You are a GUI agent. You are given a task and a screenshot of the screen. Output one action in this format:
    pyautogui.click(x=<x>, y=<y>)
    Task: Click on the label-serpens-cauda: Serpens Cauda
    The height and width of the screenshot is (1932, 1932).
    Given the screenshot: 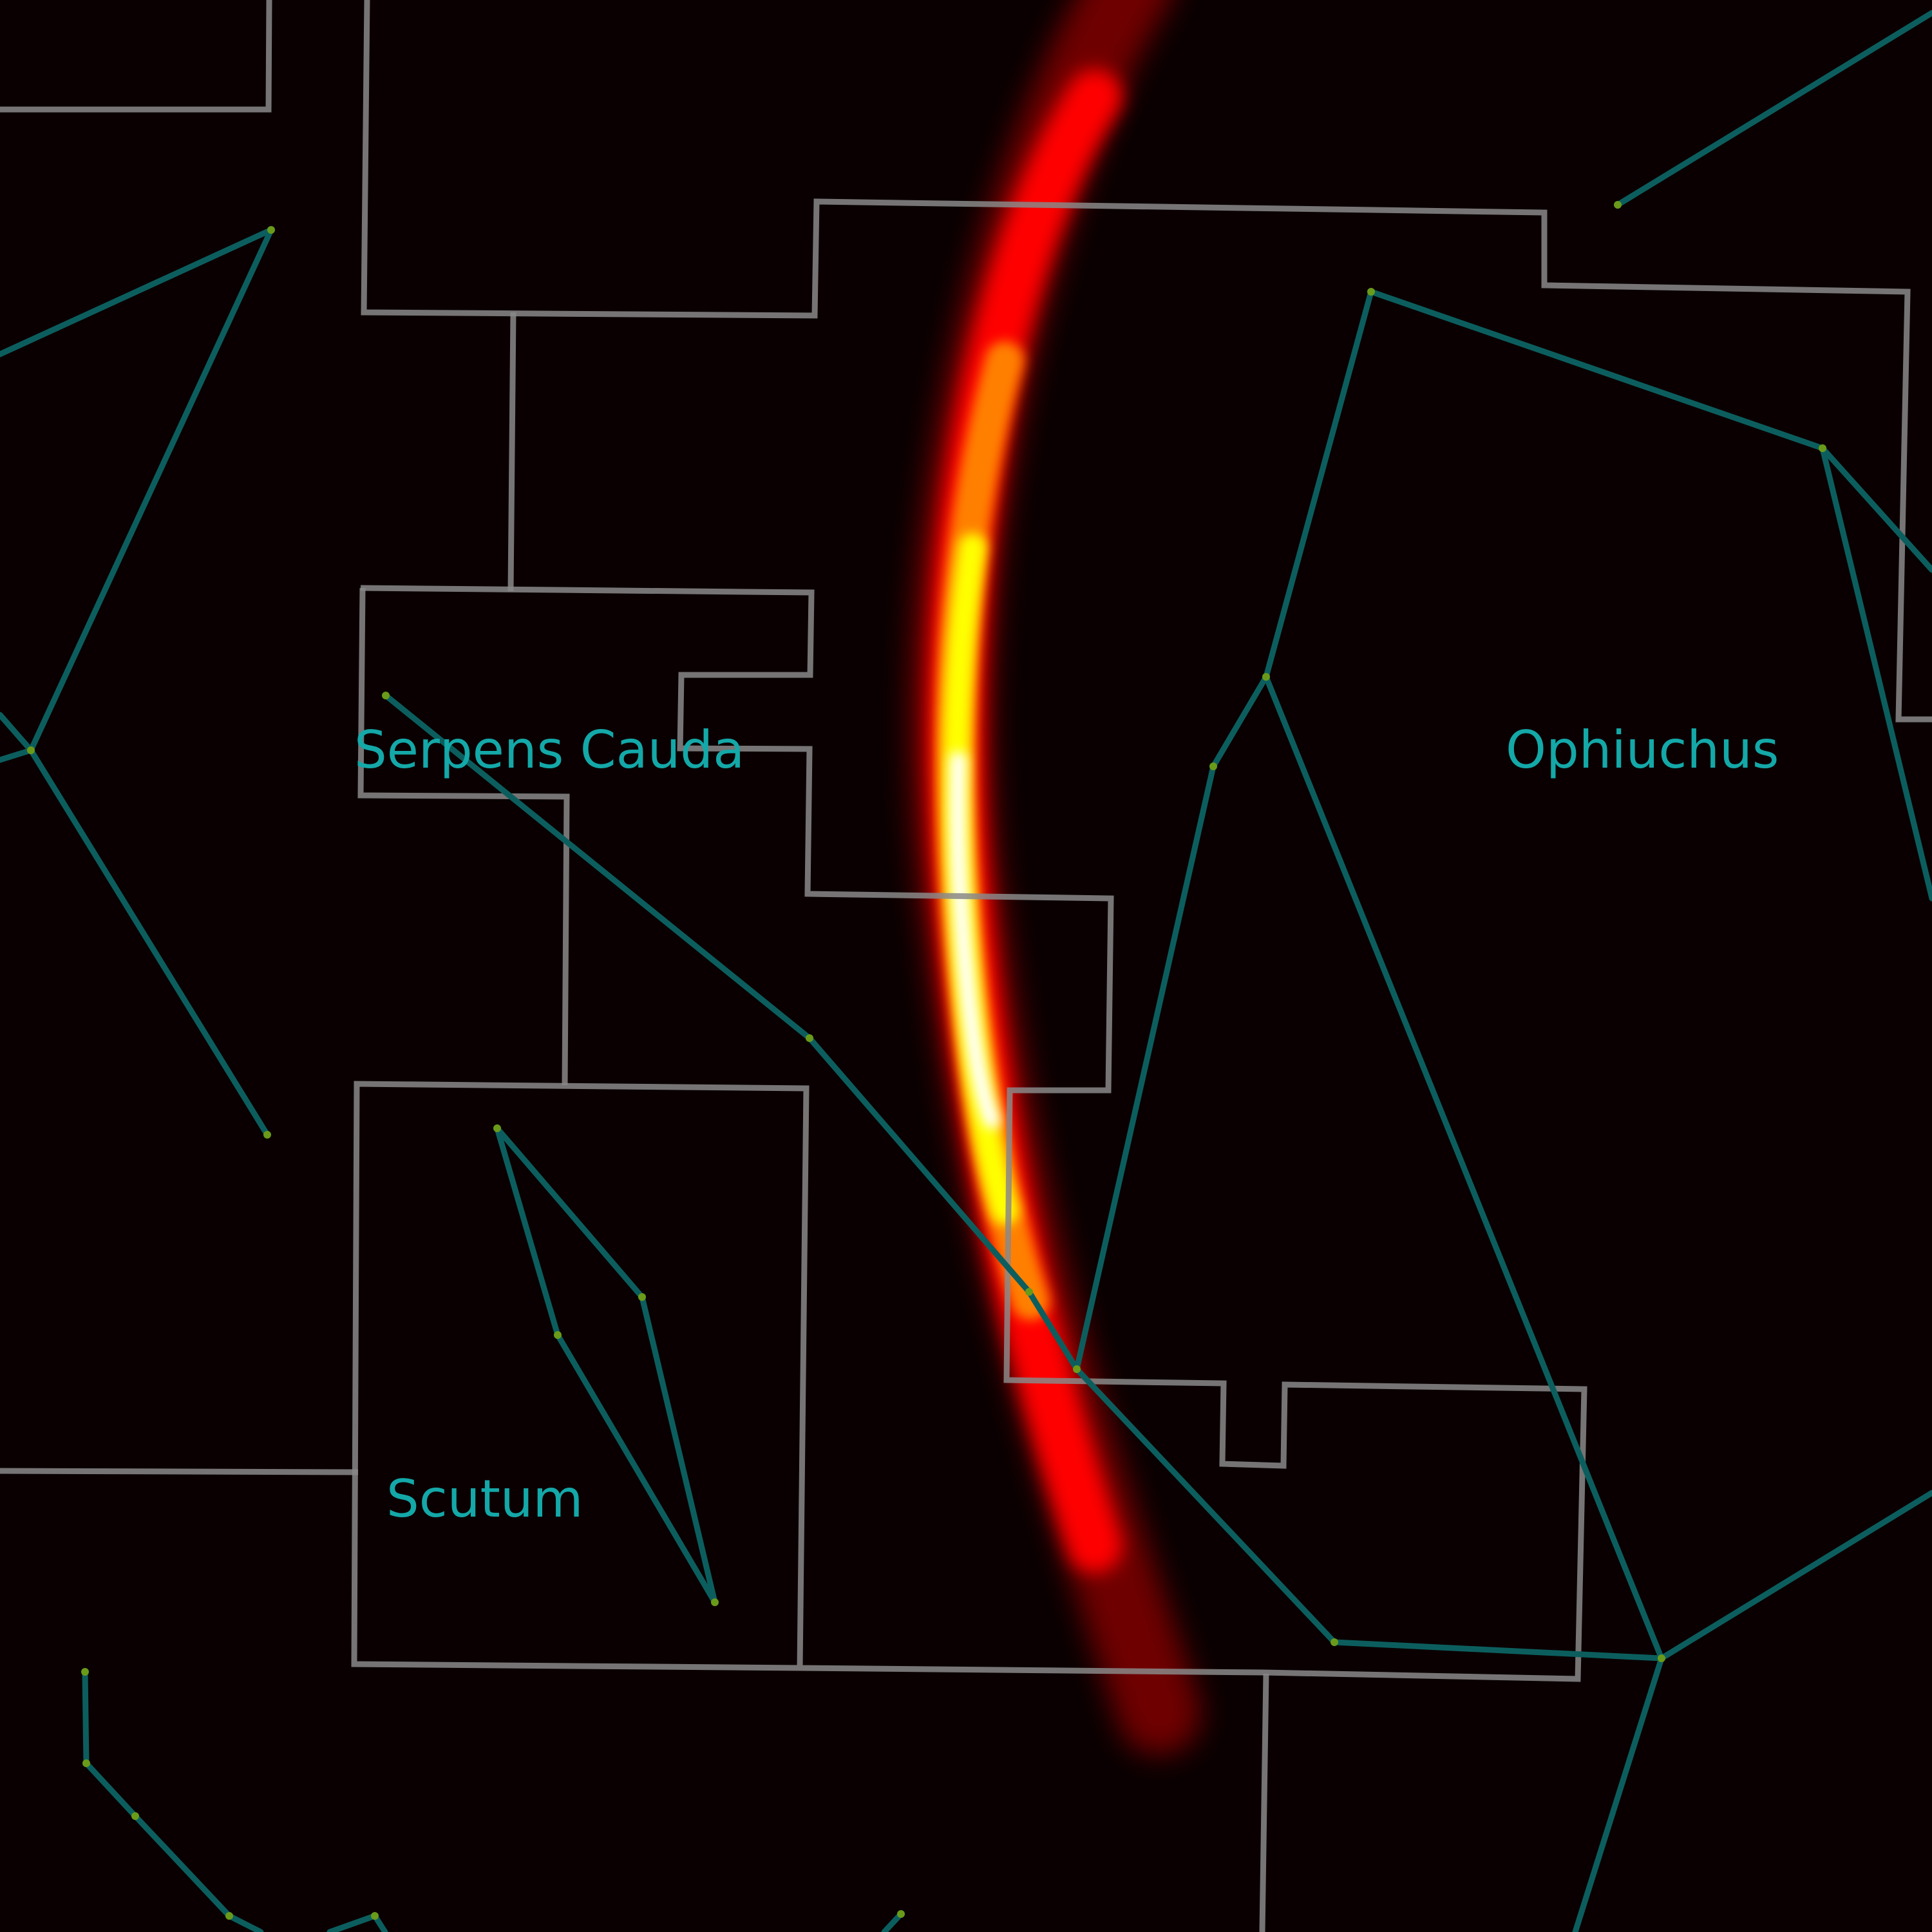 What is the action you would take?
    pyautogui.click(x=549, y=750)
    